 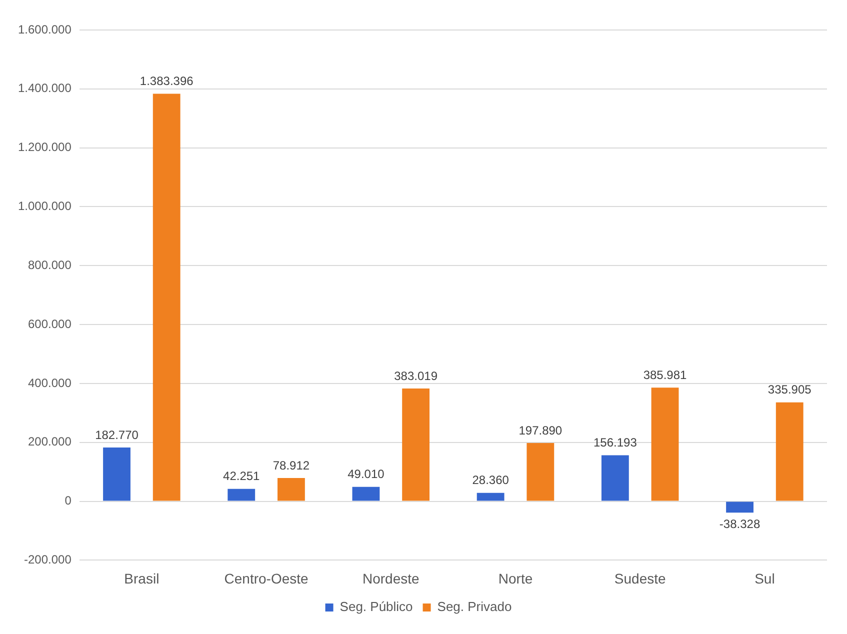 What do you see at coordinates (50, 323) in the screenshot?
I see `y-tick-label: 600.000` at bounding box center [50, 323].